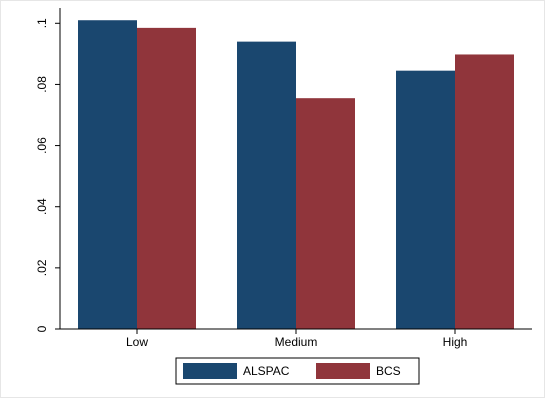  I want to click on y-tick-label: 0, so click(42, 328).